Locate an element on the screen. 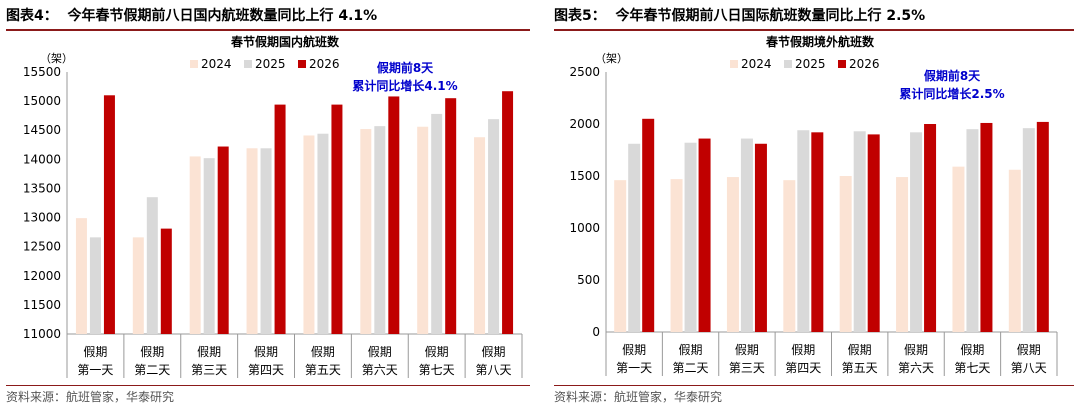 The width and height of the screenshot is (1080, 410). y-tick-label: 12000 is located at coordinates (42, 276).